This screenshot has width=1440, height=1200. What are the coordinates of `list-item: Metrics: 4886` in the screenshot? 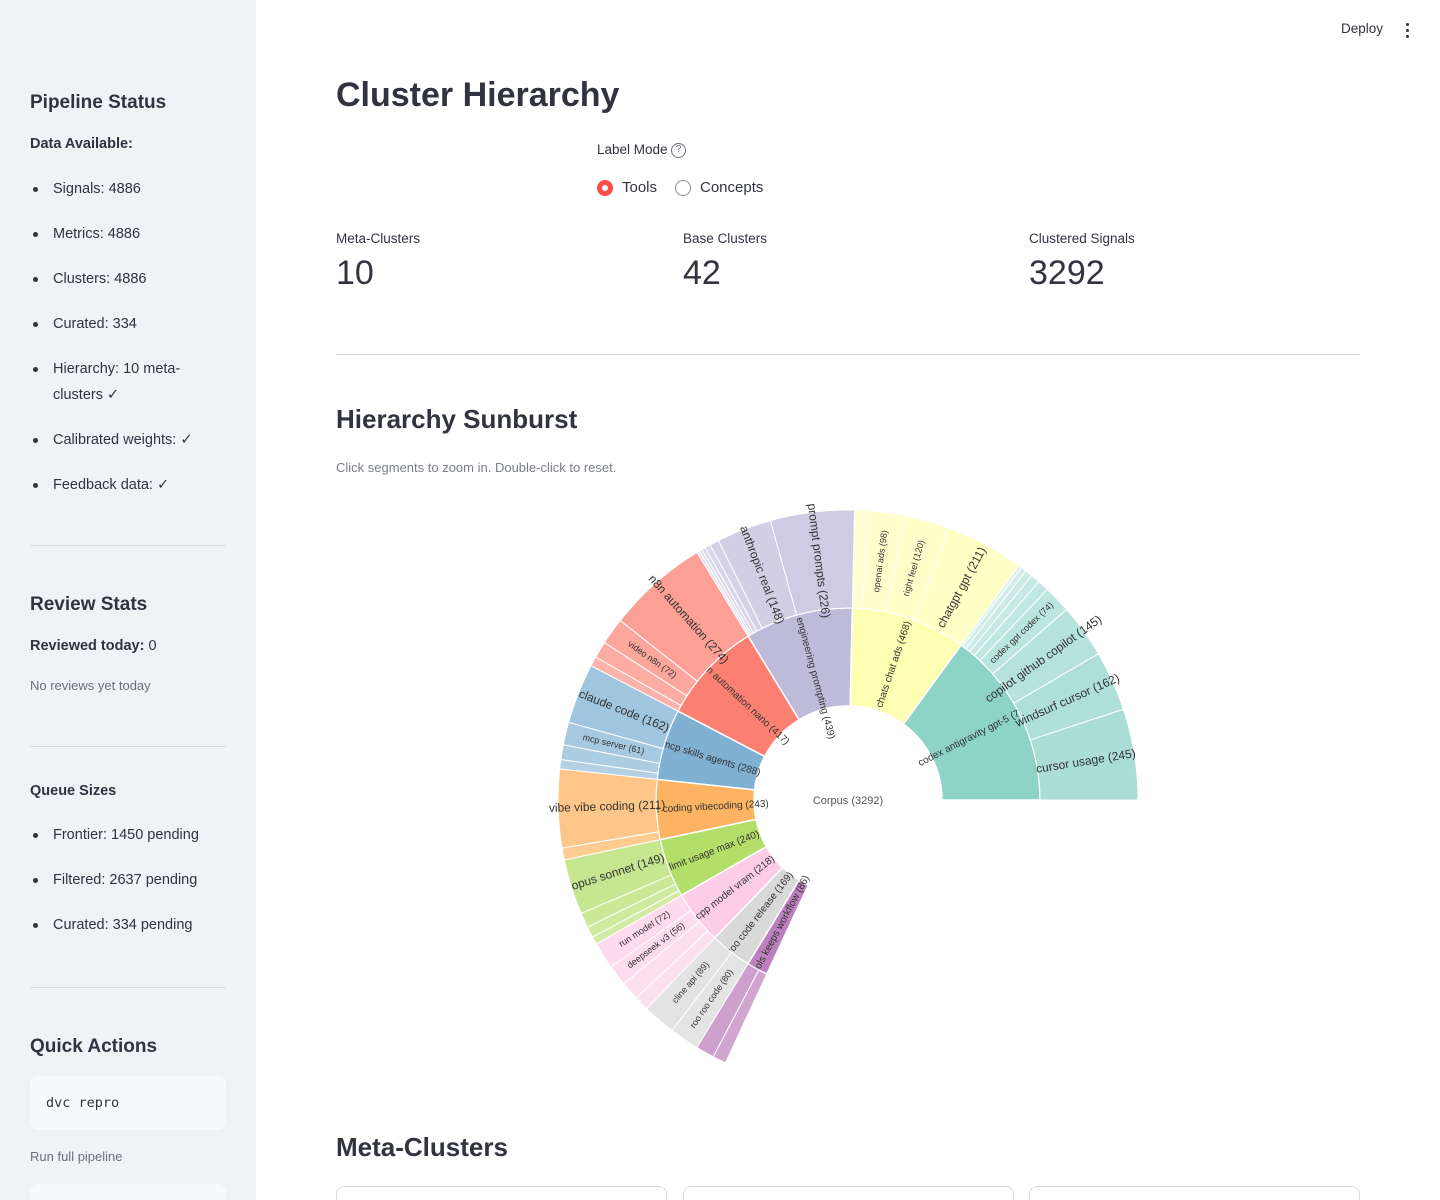 It's located at (120, 234).